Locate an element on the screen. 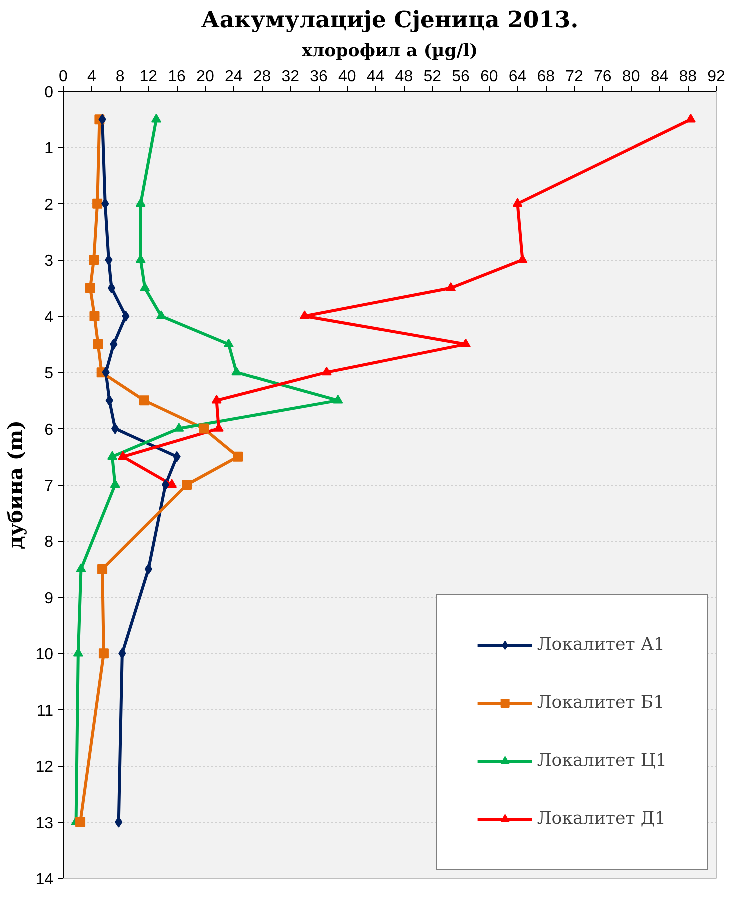 This screenshot has height=900, width=731. y-tick-label: 6 is located at coordinates (49, 430).